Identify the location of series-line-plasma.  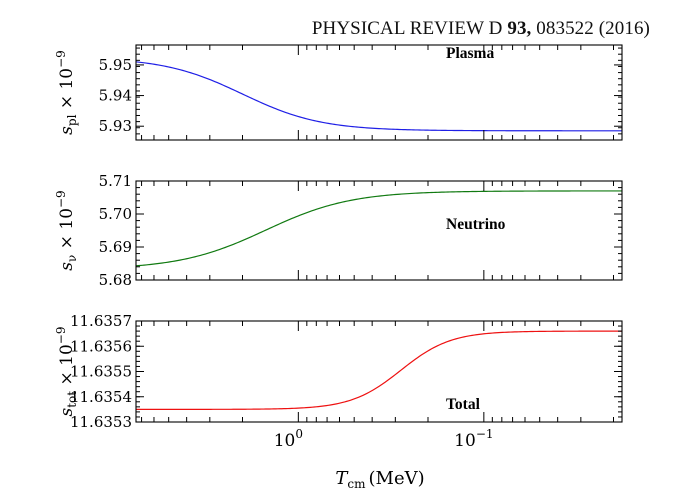
(378, 96).